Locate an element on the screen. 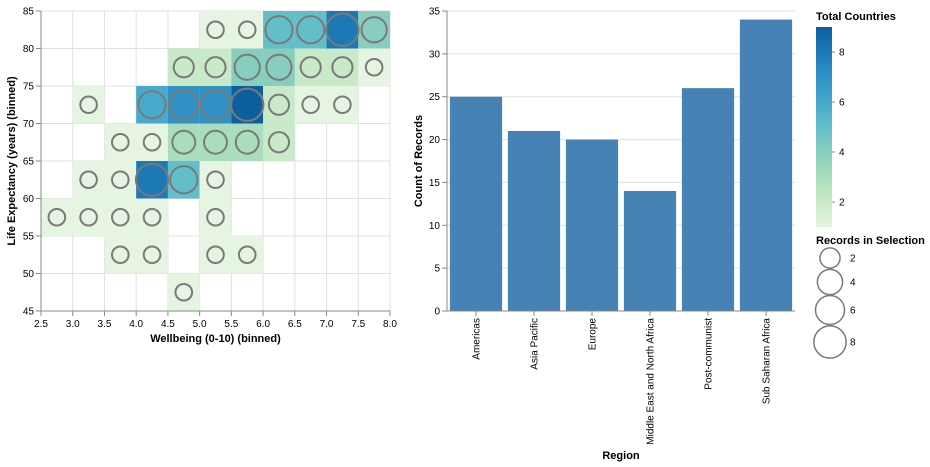  x-axis-title: Region is located at coordinates (621, 456).